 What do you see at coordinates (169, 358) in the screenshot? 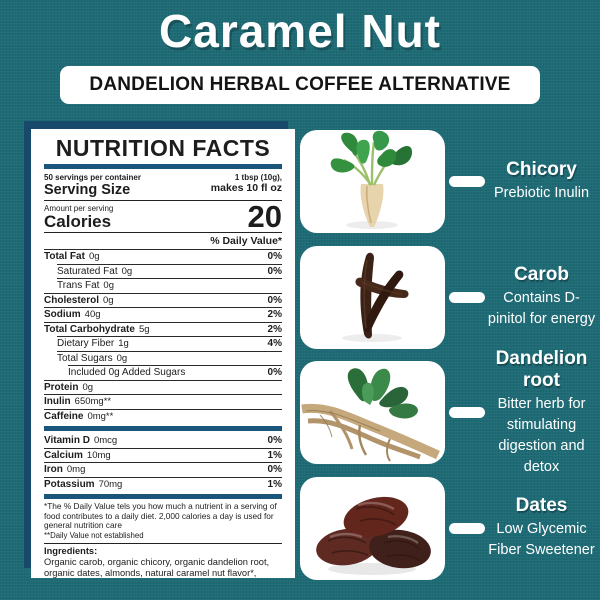
I see `nutrient-row: Total Sugars 0g` at bounding box center [169, 358].